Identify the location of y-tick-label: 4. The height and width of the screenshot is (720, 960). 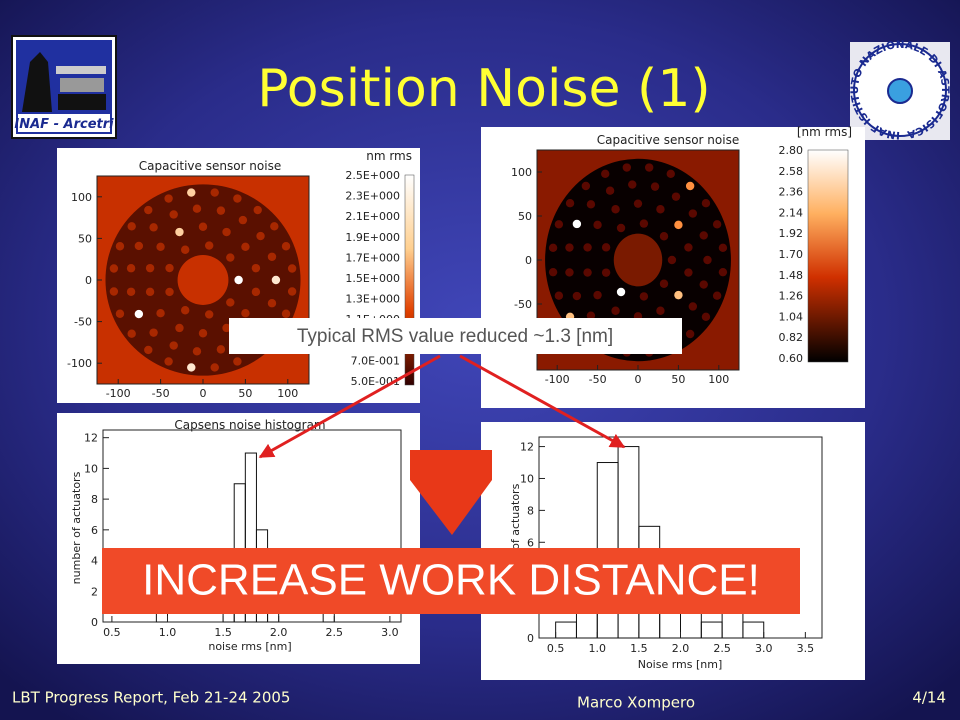
(94, 561).